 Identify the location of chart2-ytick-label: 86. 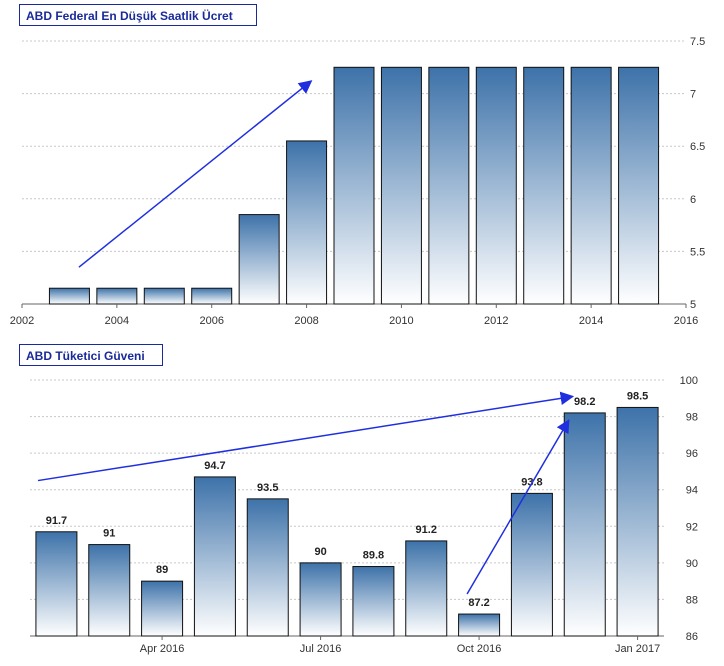
(692, 637).